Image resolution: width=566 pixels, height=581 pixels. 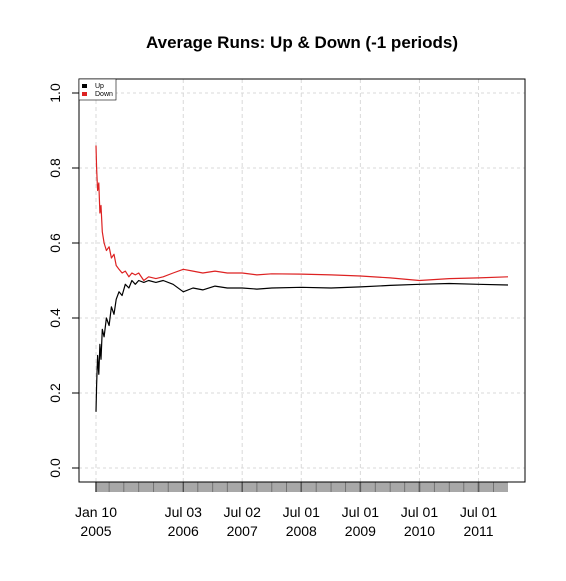 I want to click on x-tick-label-line: 2011, so click(x=478, y=531).